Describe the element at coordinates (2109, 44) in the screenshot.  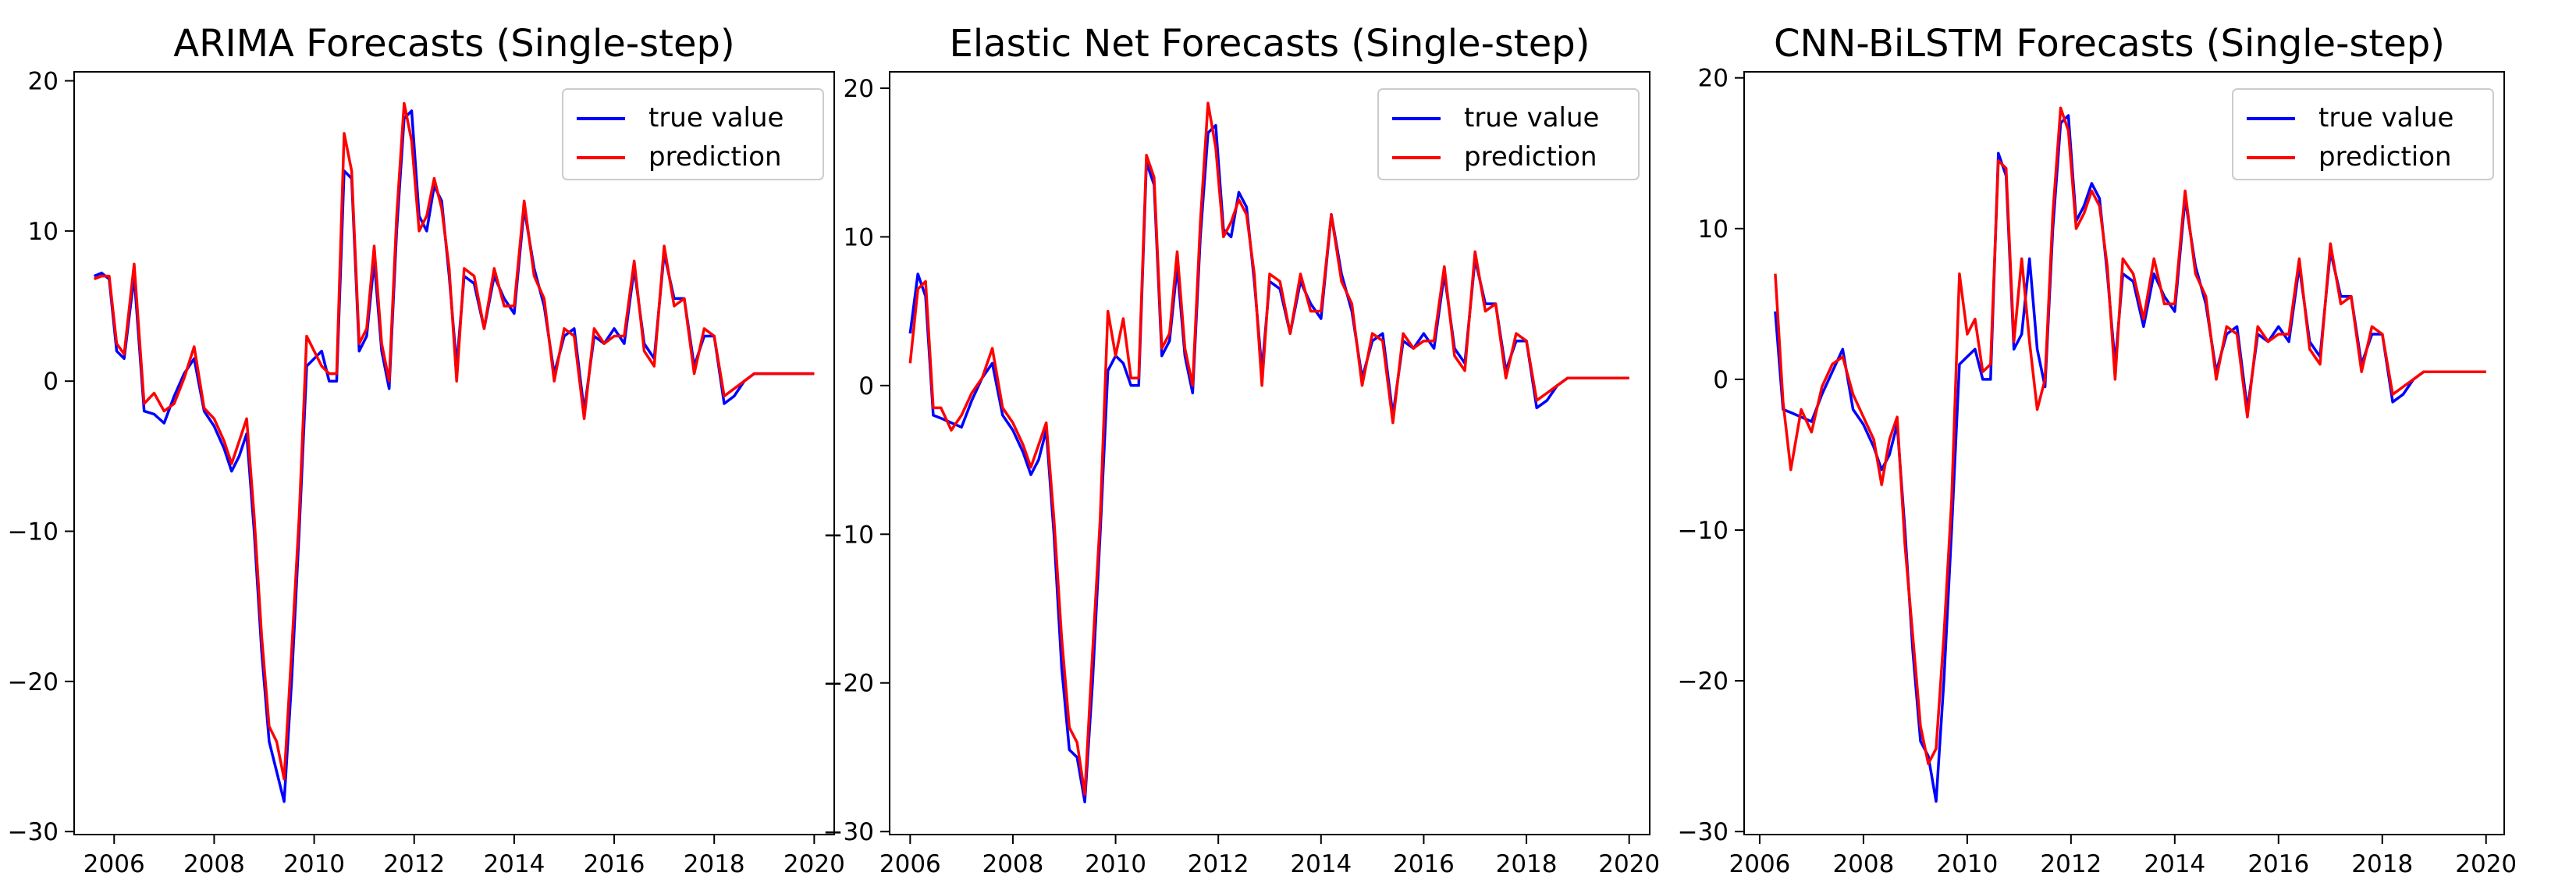
I see `chart-title: CNN-BiLSTM Forecasts (Single-step)` at that location.